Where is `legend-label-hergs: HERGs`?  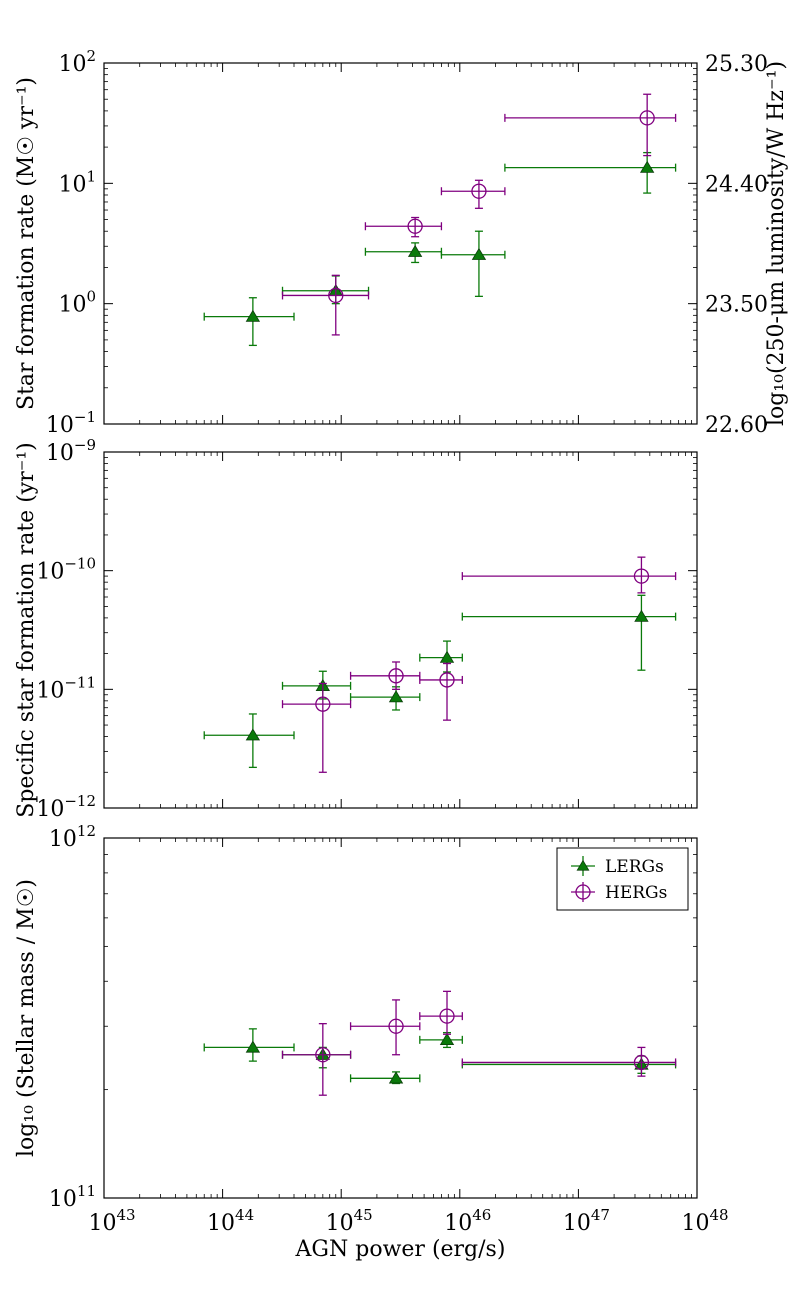
legend-label-hergs: HERGs is located at coordinates (636, 893).